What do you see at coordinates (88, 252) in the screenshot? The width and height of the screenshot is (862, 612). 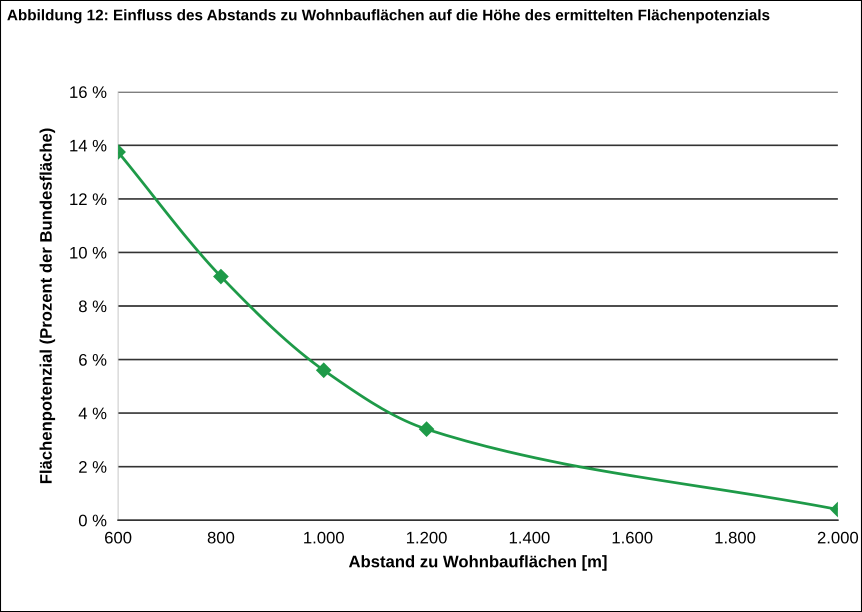 I see `y-tick-label: 10 %` at bounding box center [88, 252].